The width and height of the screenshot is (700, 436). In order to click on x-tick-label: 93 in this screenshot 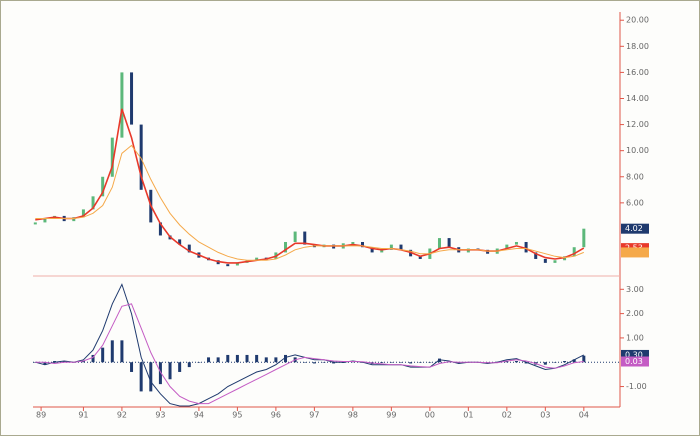, I will do `click(160, 415)`.